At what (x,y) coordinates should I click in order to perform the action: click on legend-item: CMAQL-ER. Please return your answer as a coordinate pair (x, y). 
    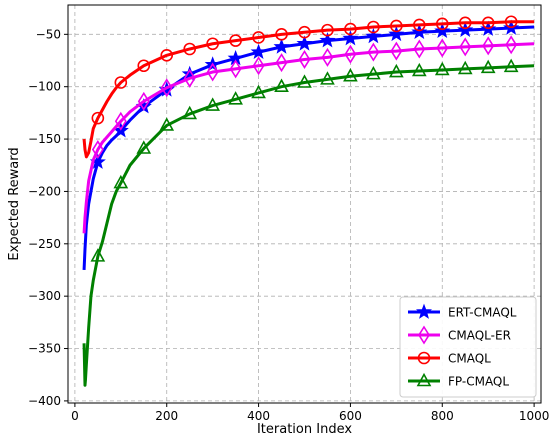
    Looking at the image, I should click on (459, 335).